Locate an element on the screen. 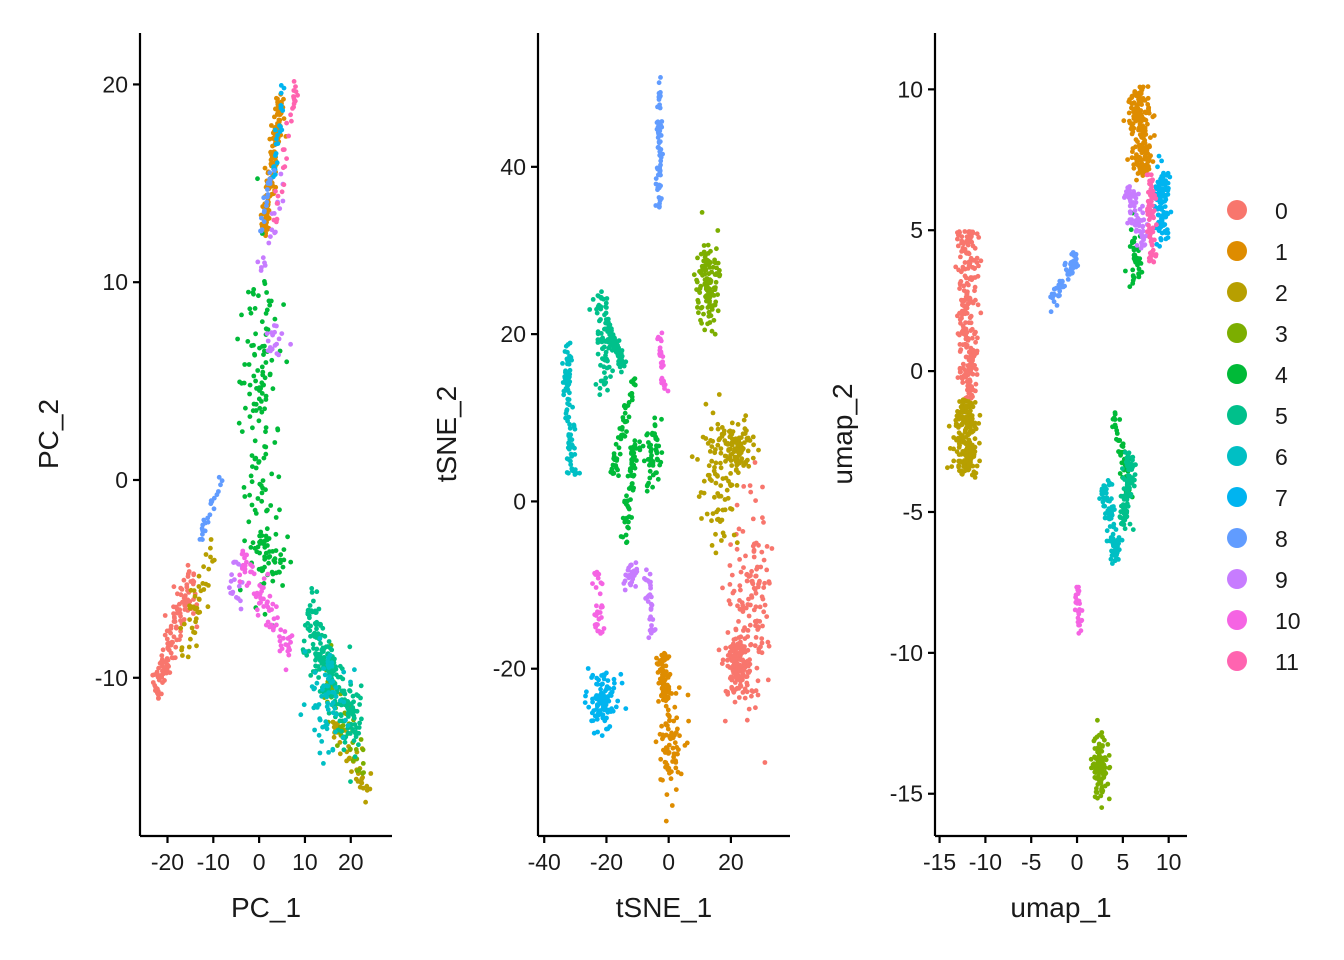 This screenshot has width=1344, height=960. legend-item: 11 is located at coordinates (1263, 662).